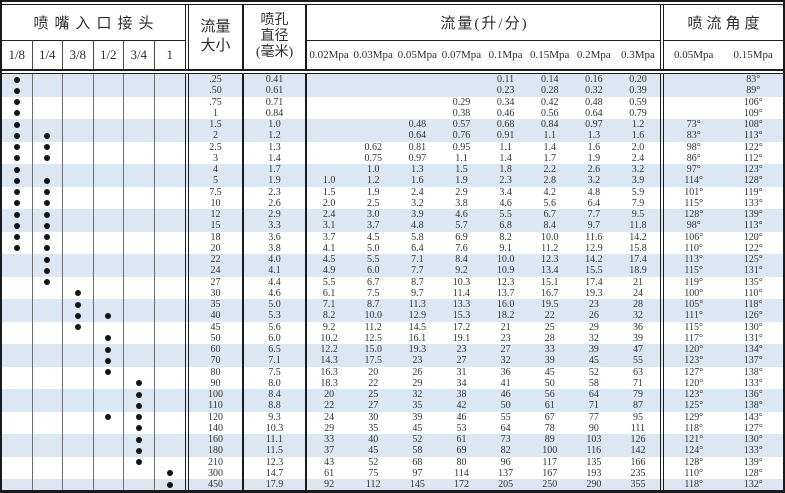 Image resolution: width=785 pixels, height=493 pixels. I want to click on table-row: 10 2.6 2.0 2.5 3.2 3.8 4.6 5.6 6.4 7.9 115° 133°, so click(392, 203).